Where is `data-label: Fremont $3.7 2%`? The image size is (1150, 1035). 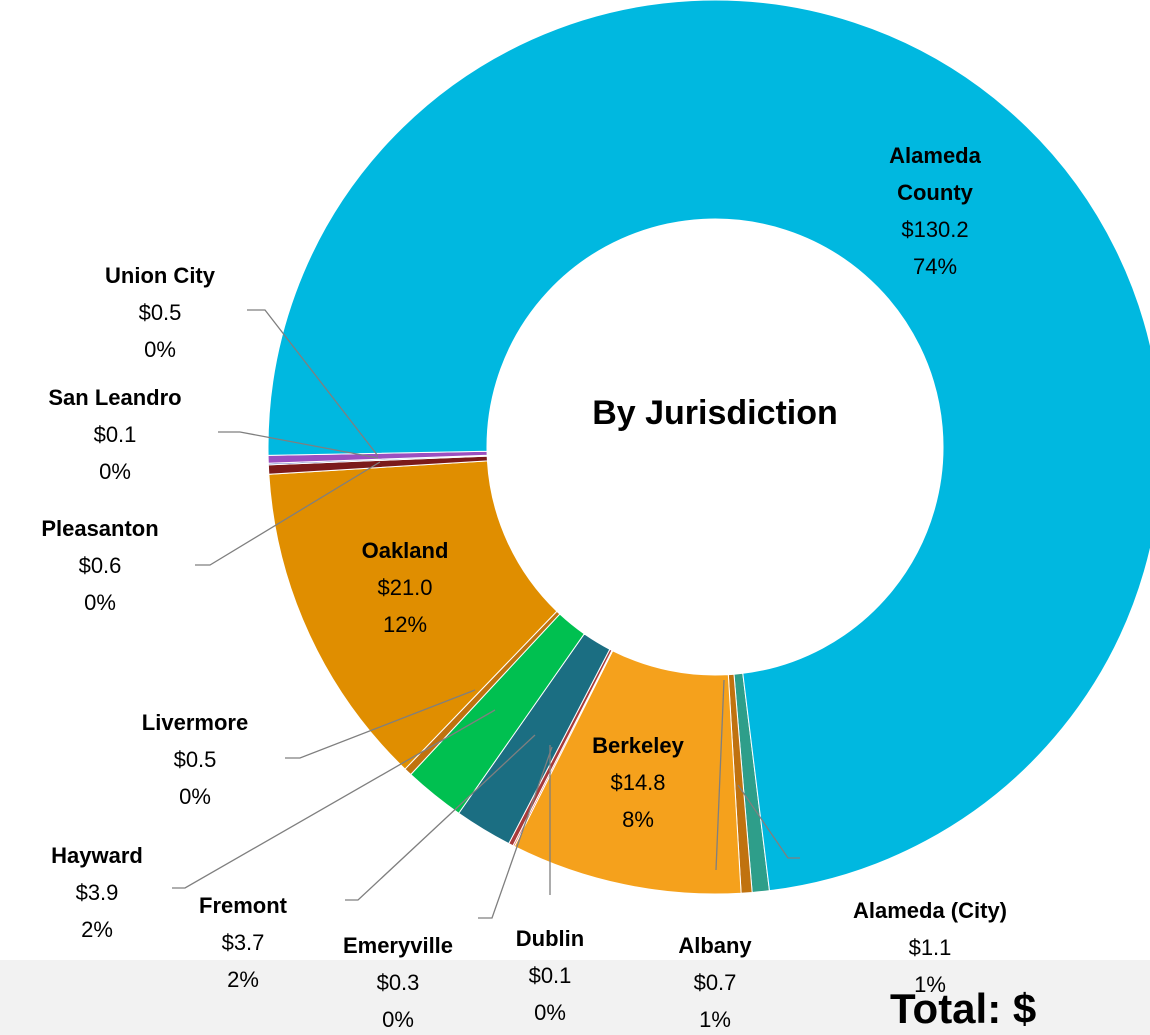 data-label: Fremont $3.7 2% is located at coordinates (243, 942).